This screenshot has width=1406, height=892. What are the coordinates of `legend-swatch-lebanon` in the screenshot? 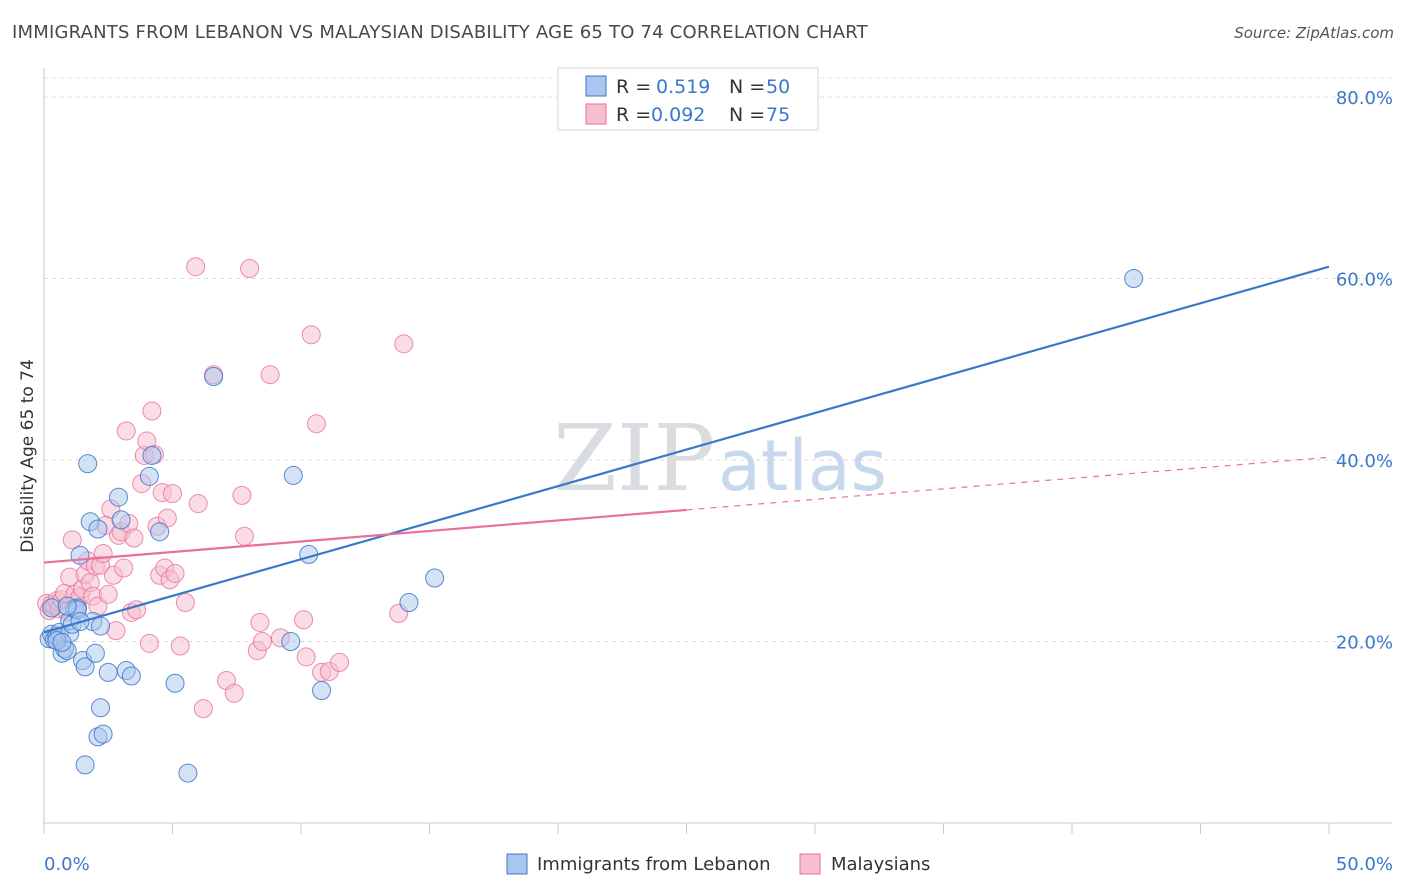 It's located at (596, 86).